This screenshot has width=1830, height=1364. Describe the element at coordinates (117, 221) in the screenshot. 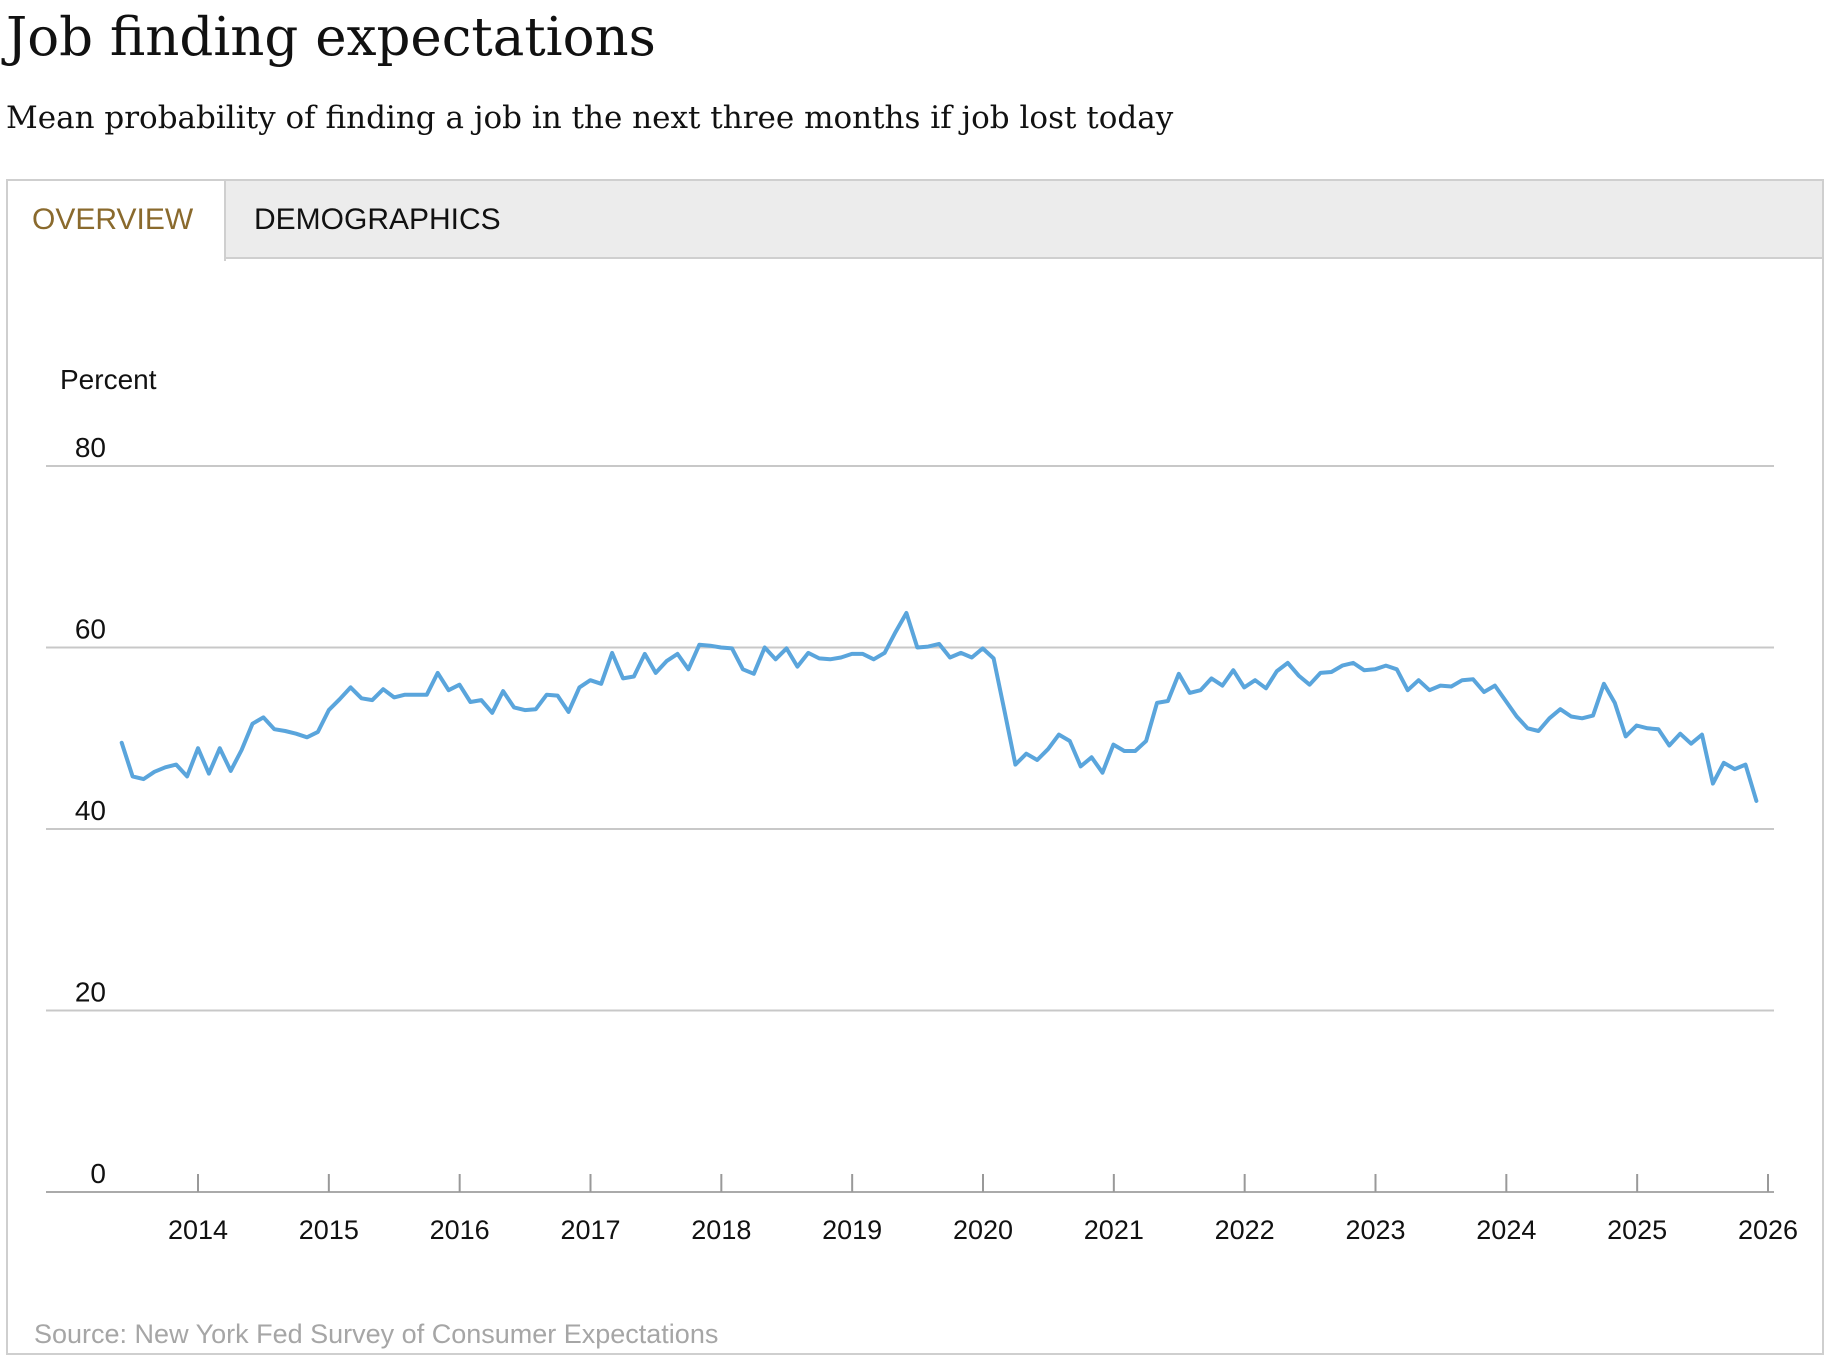

I see `tab-overview: OVERVIEW` at that location.